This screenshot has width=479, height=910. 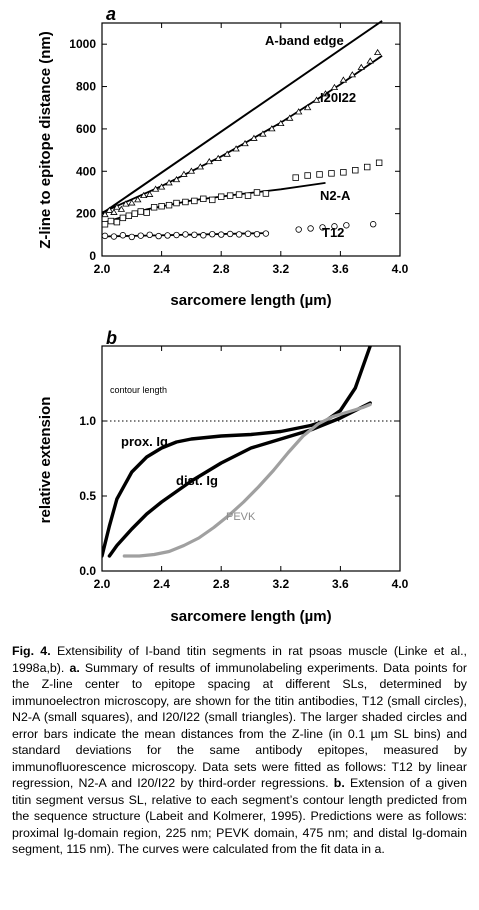 What do you see at coordinates (45, 140) in the screenshot?
I see `panel-a-y-axis-label: Z-line to epitope distance (nm)` at bounding box center [45, 140].